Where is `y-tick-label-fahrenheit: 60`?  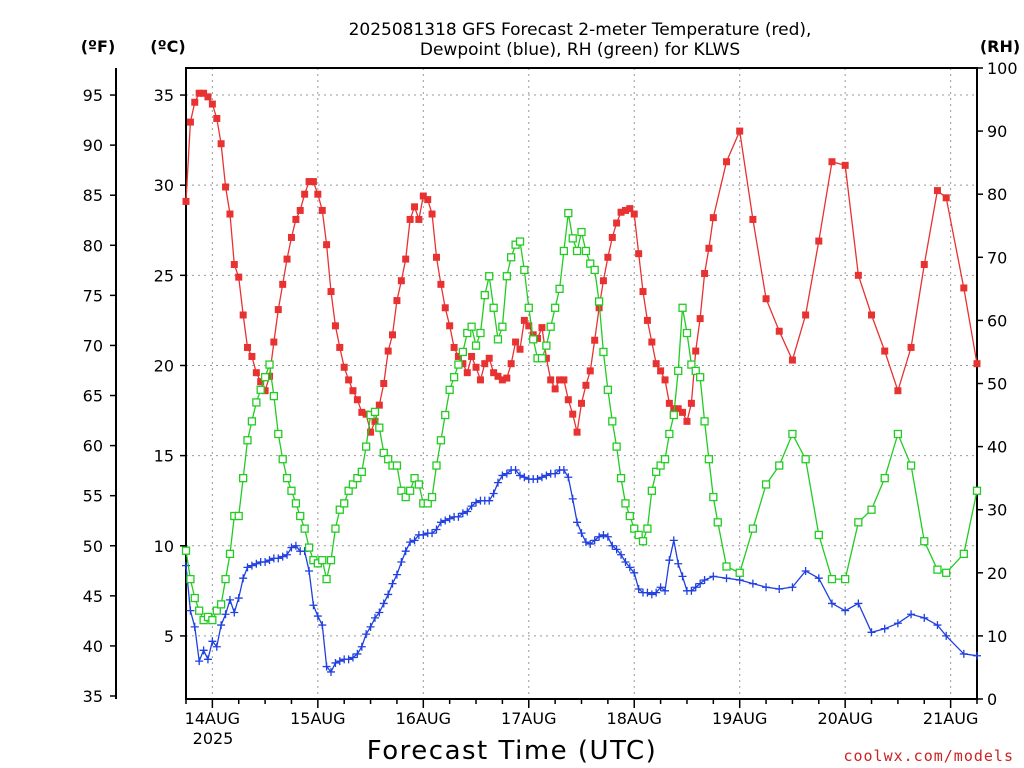
y-tick-label-fahrenheit: 60 is located at coordinates (93, 446).